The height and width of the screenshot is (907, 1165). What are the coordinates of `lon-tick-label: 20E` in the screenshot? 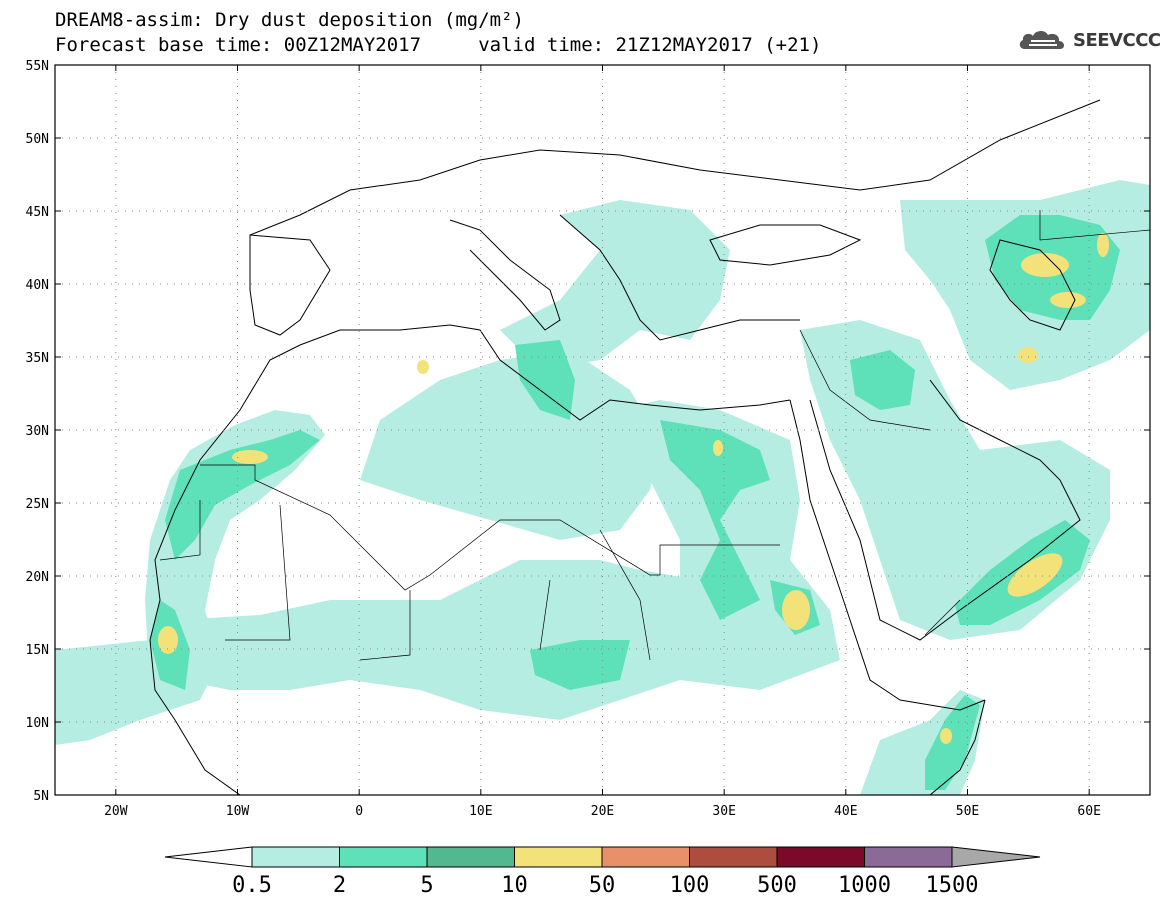 It's located at (602, 811).